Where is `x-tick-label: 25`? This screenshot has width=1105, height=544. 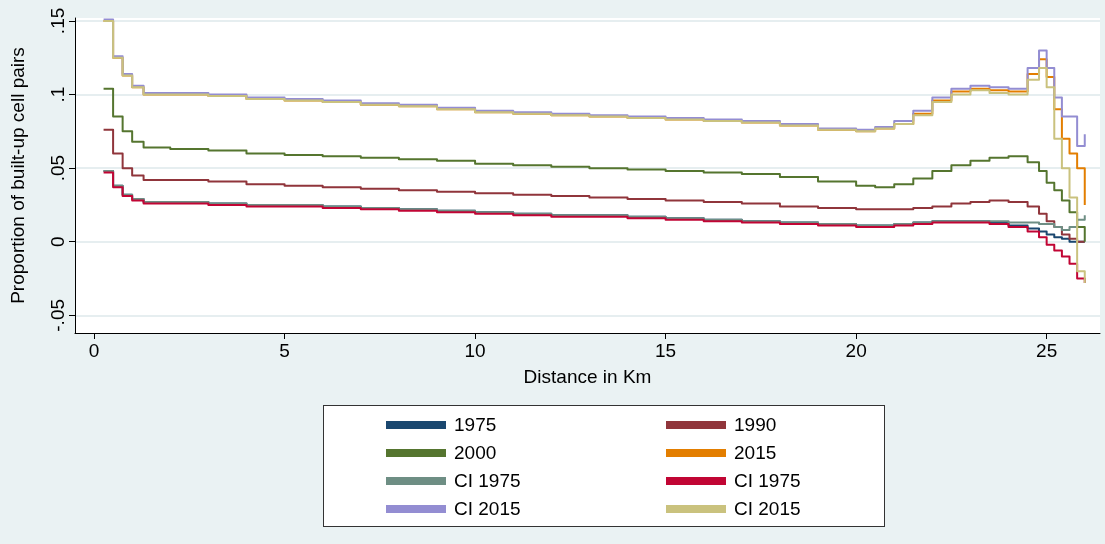
x-tick-label: 25 is located at coordinates (1047, 350).